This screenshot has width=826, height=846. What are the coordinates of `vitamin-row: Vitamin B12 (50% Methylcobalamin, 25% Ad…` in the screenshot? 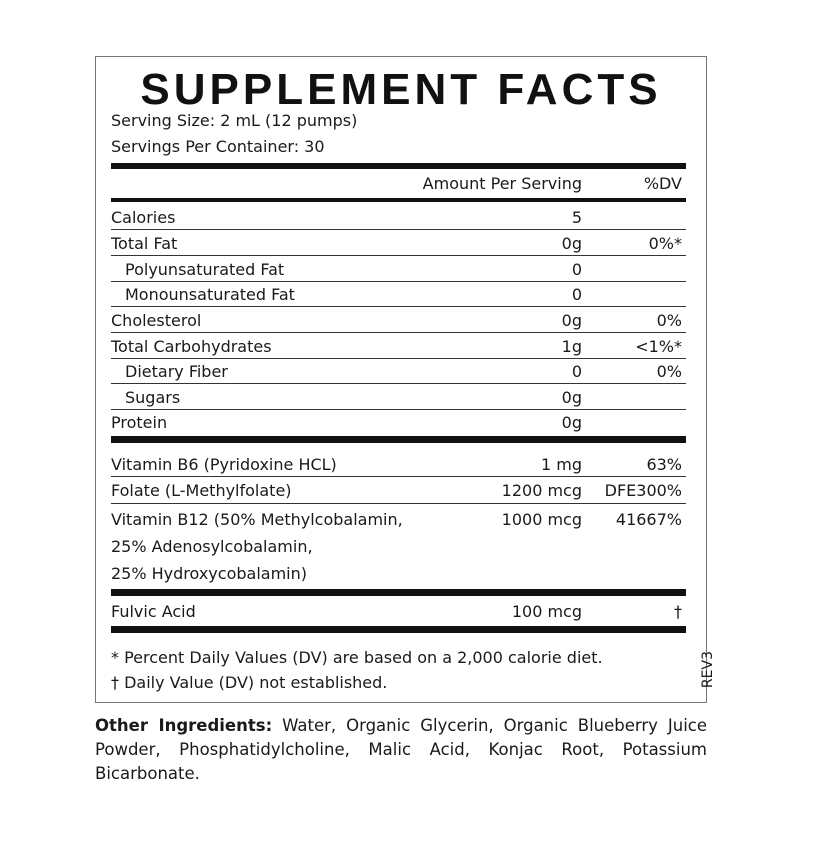 It's located at (398, 547).